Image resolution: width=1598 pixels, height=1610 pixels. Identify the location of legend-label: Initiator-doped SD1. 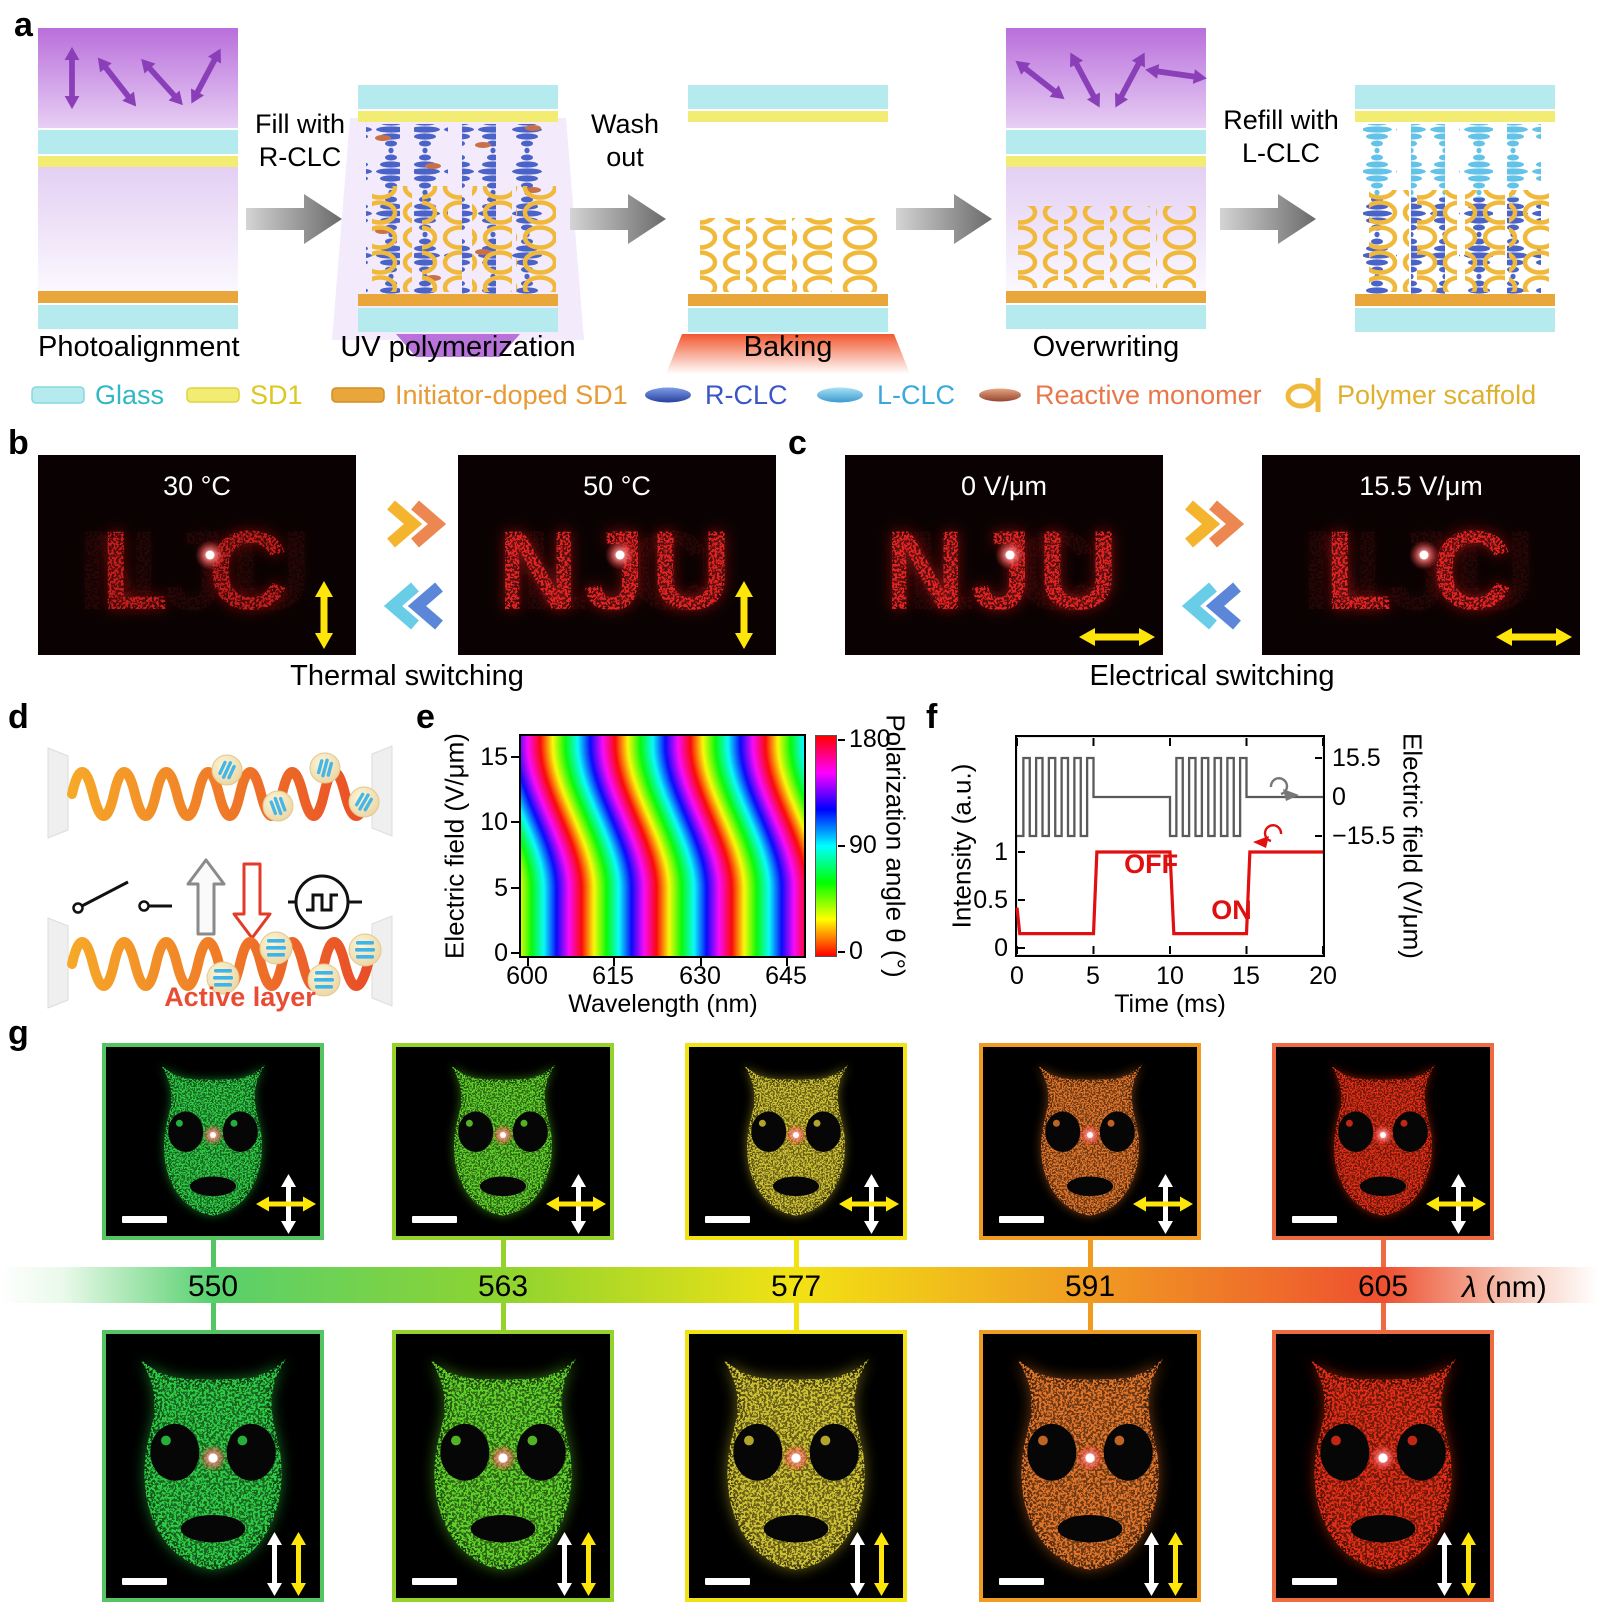
(511, 394).